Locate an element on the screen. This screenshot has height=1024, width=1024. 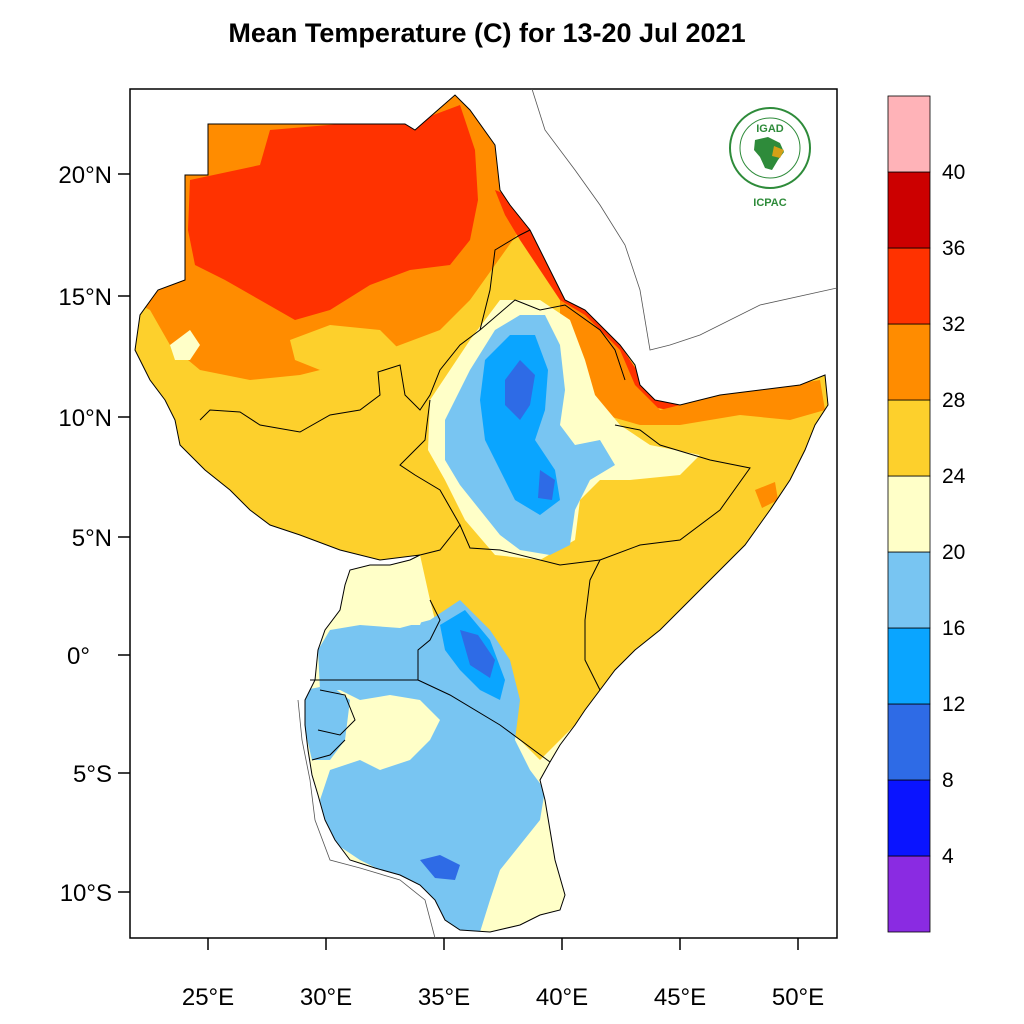
colorbar-label: 8 is located at coordinates (948, 780).